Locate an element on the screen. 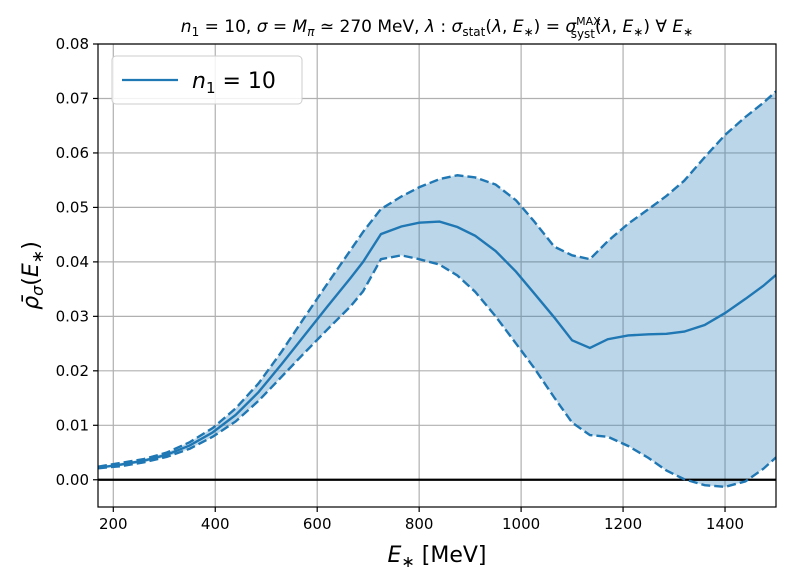 This screenshot has width=789, height=582. legend-label: n1 = 10 is located at coordinates (234, 83).